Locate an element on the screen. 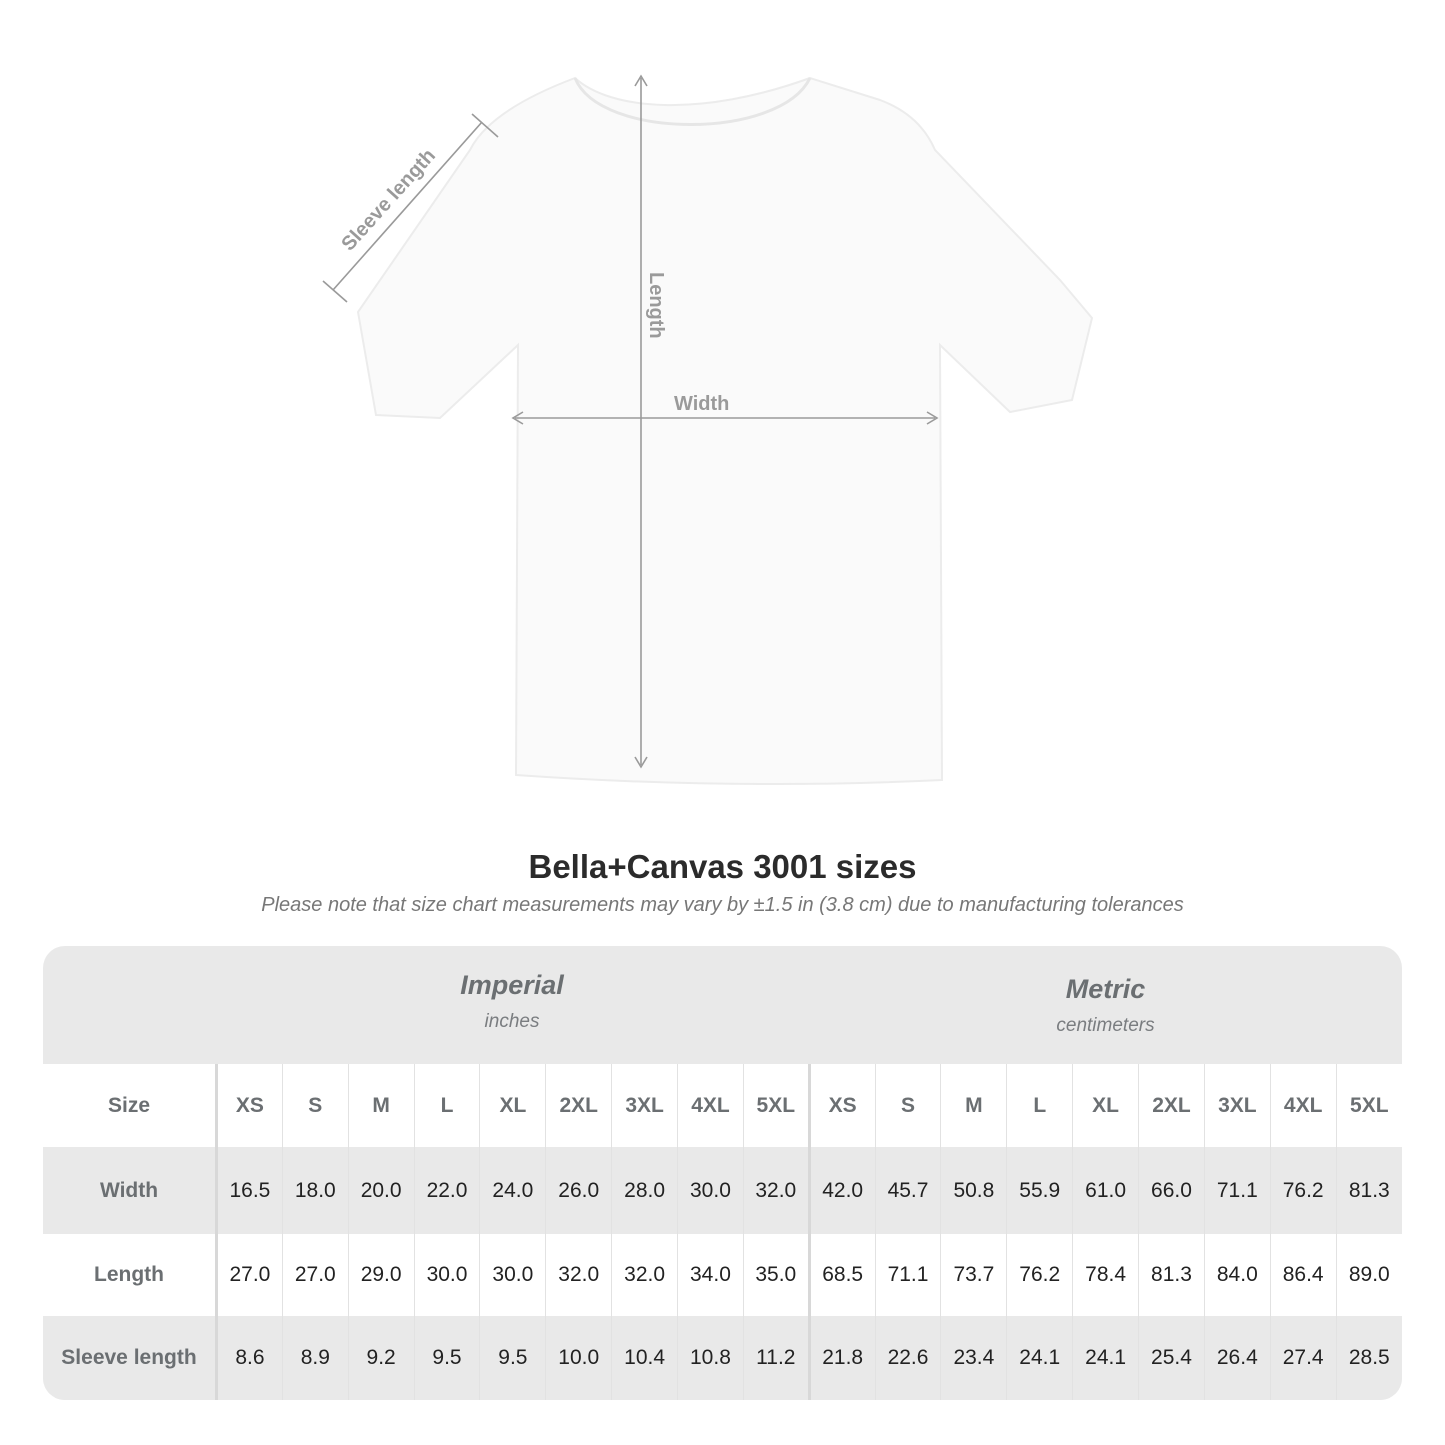 Image resolution: width=1445 pixels, height=1445 pixels. imperial-value: 8.6 is located at coordinates (249, 1358).